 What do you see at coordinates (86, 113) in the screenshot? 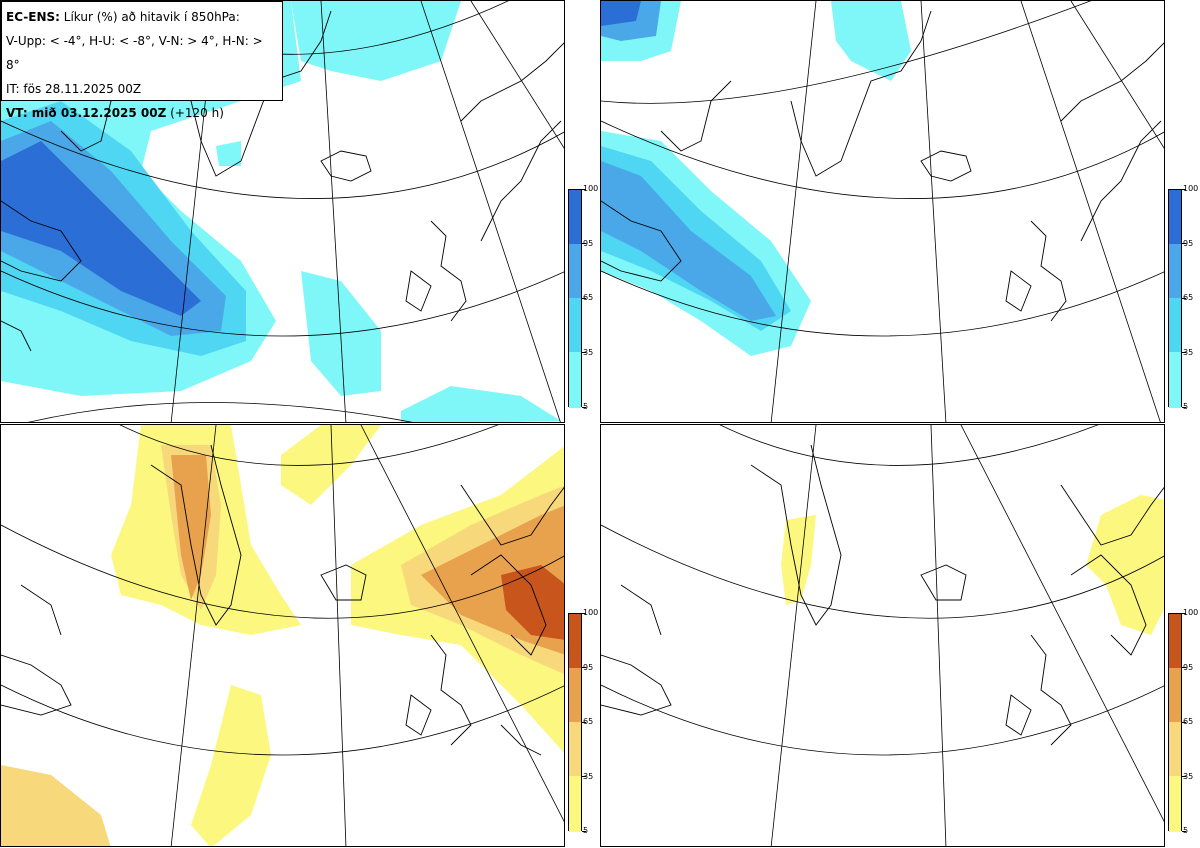
I see `valid-time: VT: mið 03.12.2025 00Z` at bounding box center [86, 113].